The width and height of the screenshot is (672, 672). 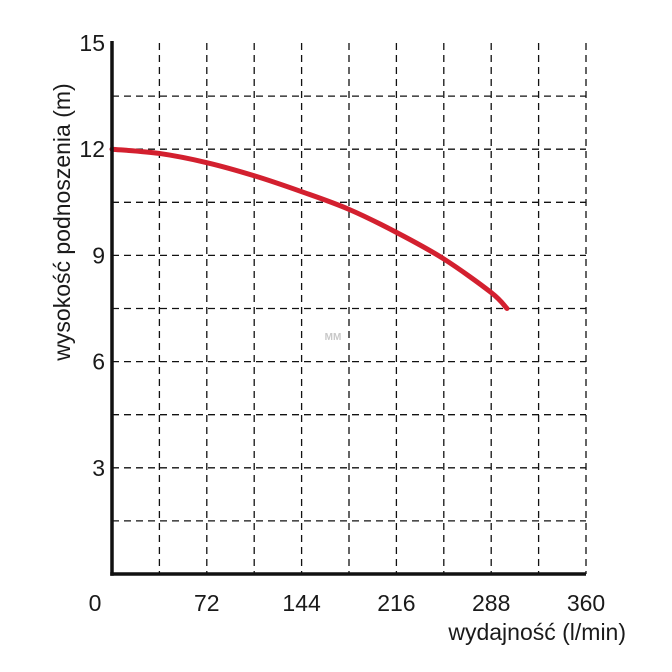 I want to click on watermark: MM, so click(x=333, y=337).